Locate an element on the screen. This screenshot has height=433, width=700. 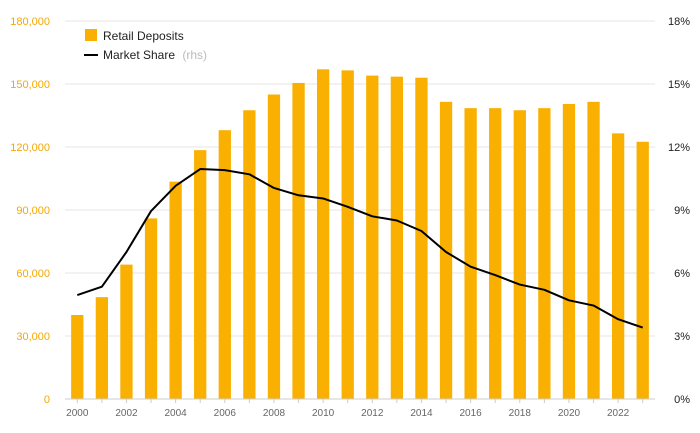
left-tick-label: 30,000 is located at coordinates (33, 337).